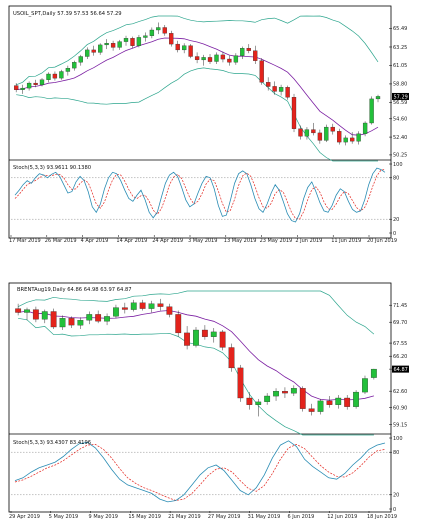 The height and width of the screenshot is (525, 421). Describe the element at coordinates (400, 120) in the screenshot. I see `price-tick-label: 54.60` at that location.